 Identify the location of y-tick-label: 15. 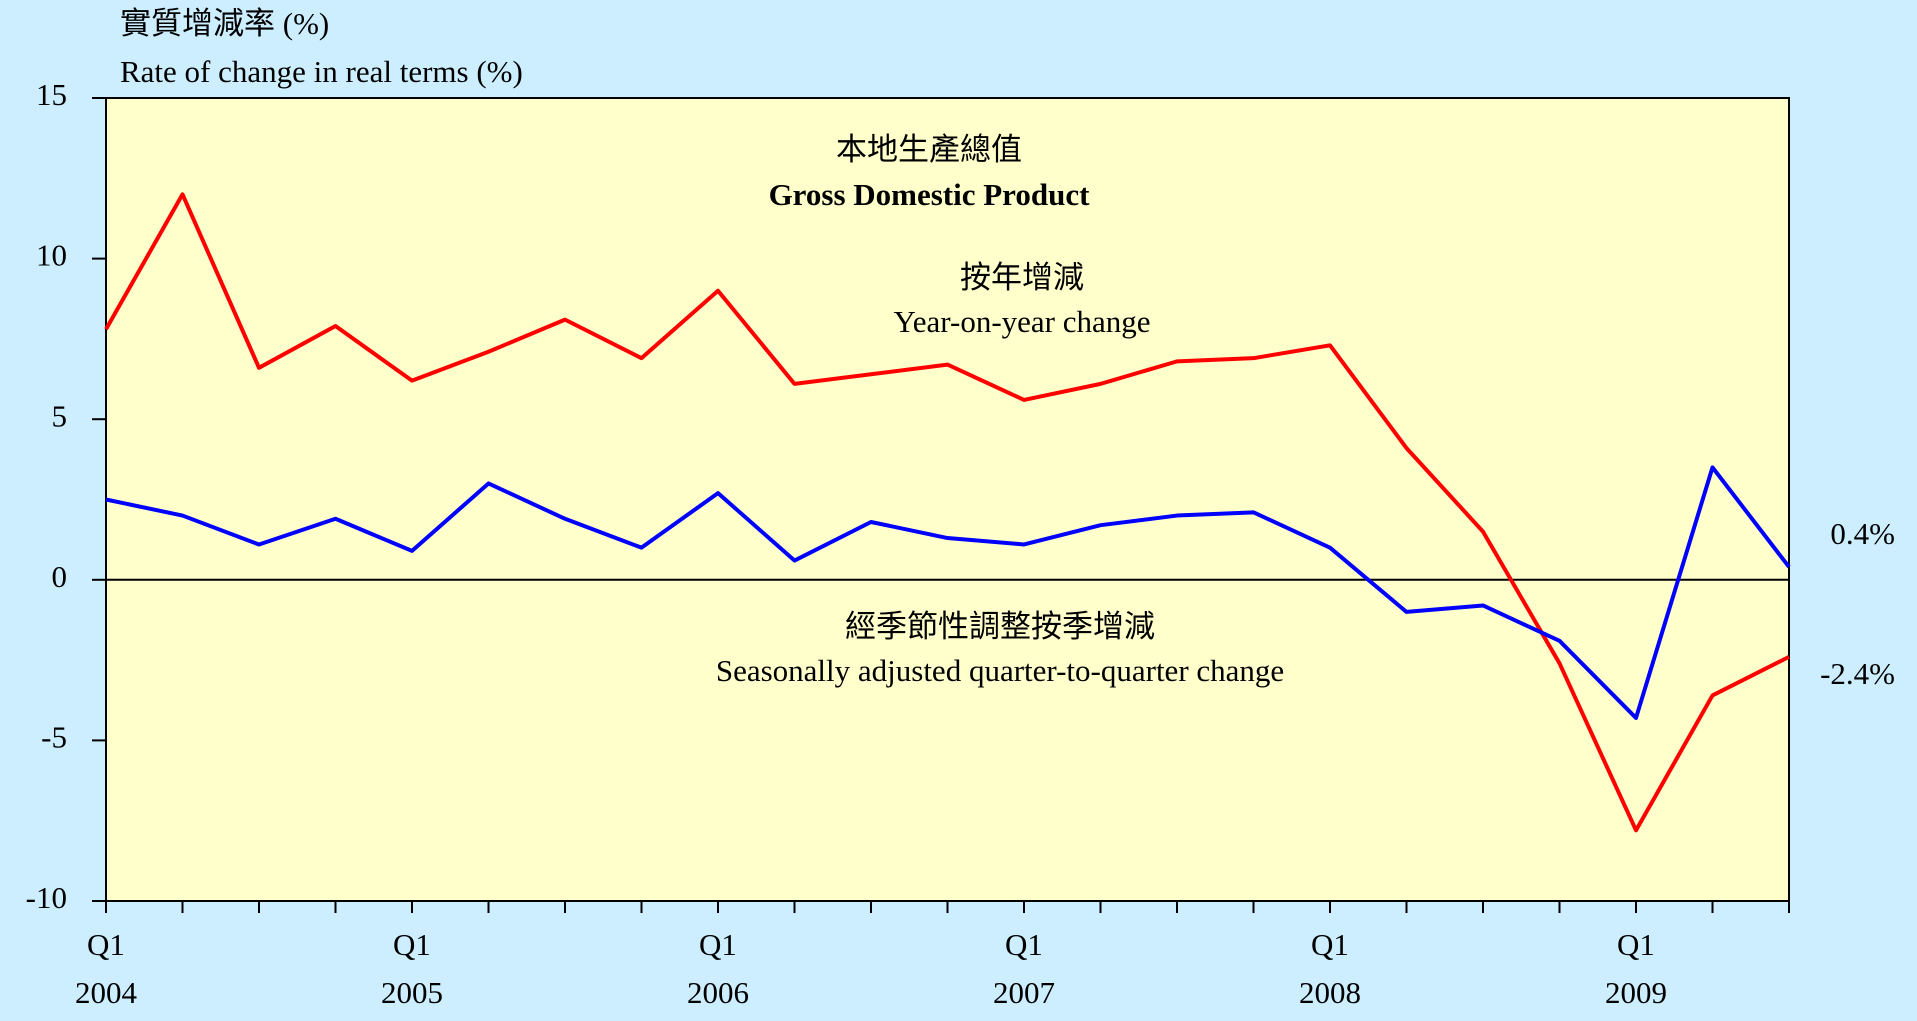
(51, 94).